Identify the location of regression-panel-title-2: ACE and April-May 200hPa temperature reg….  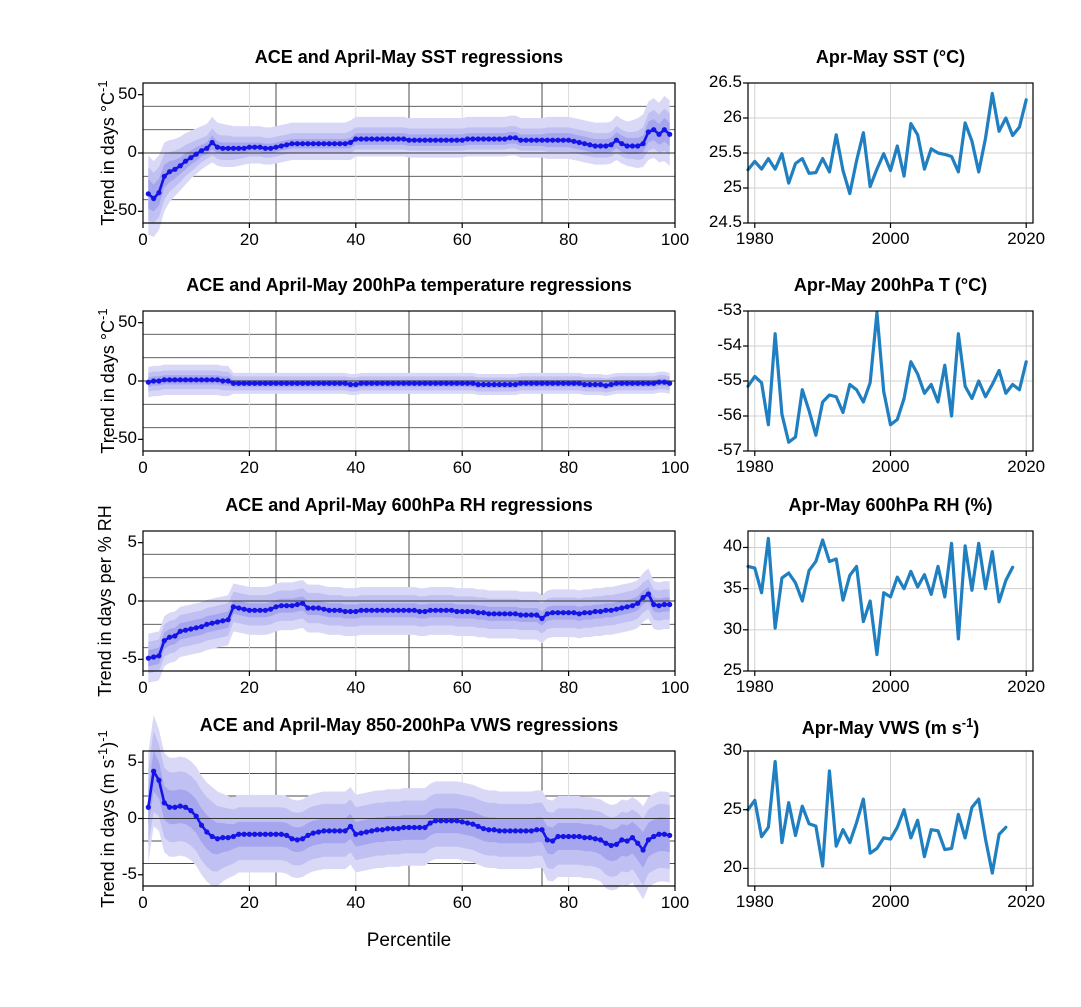
(409, 285).